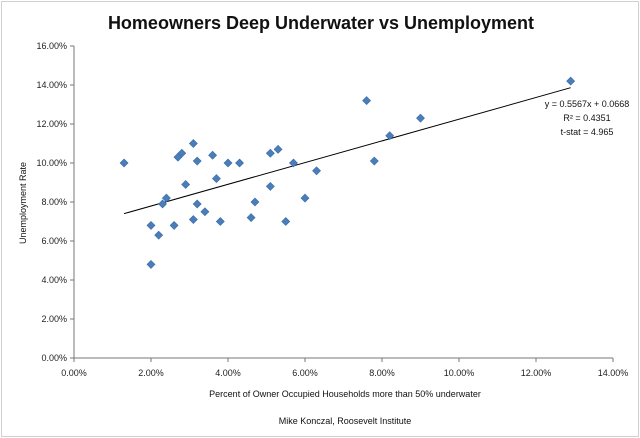 The image size is (640, 438). What do you see at coordinates (151, 373) in the screenshot?
I see `x-tick-label: 2.00%` at bounding box center [151, 373].